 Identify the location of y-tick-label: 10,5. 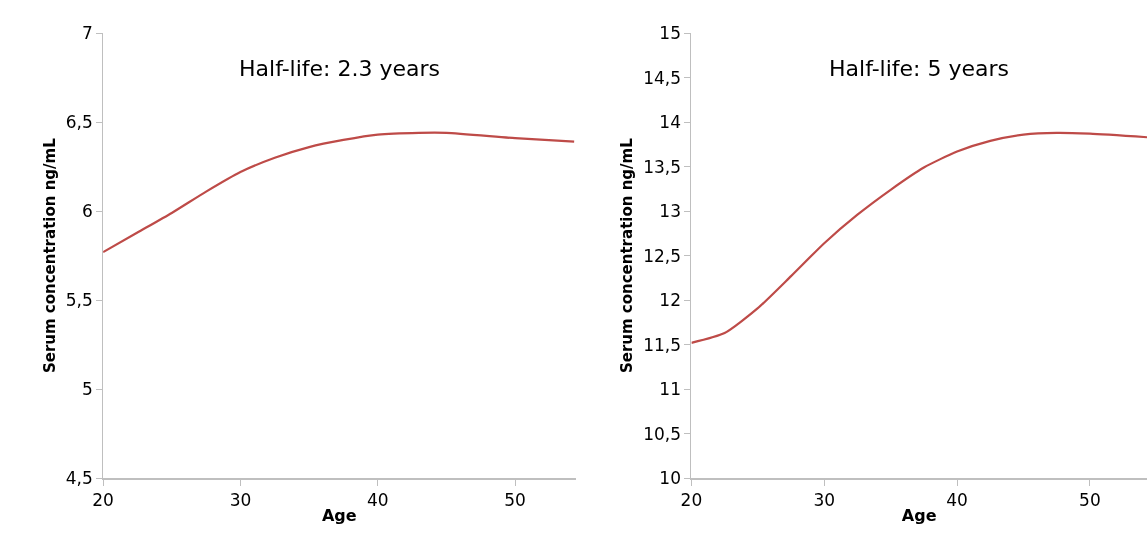
(662, 433).